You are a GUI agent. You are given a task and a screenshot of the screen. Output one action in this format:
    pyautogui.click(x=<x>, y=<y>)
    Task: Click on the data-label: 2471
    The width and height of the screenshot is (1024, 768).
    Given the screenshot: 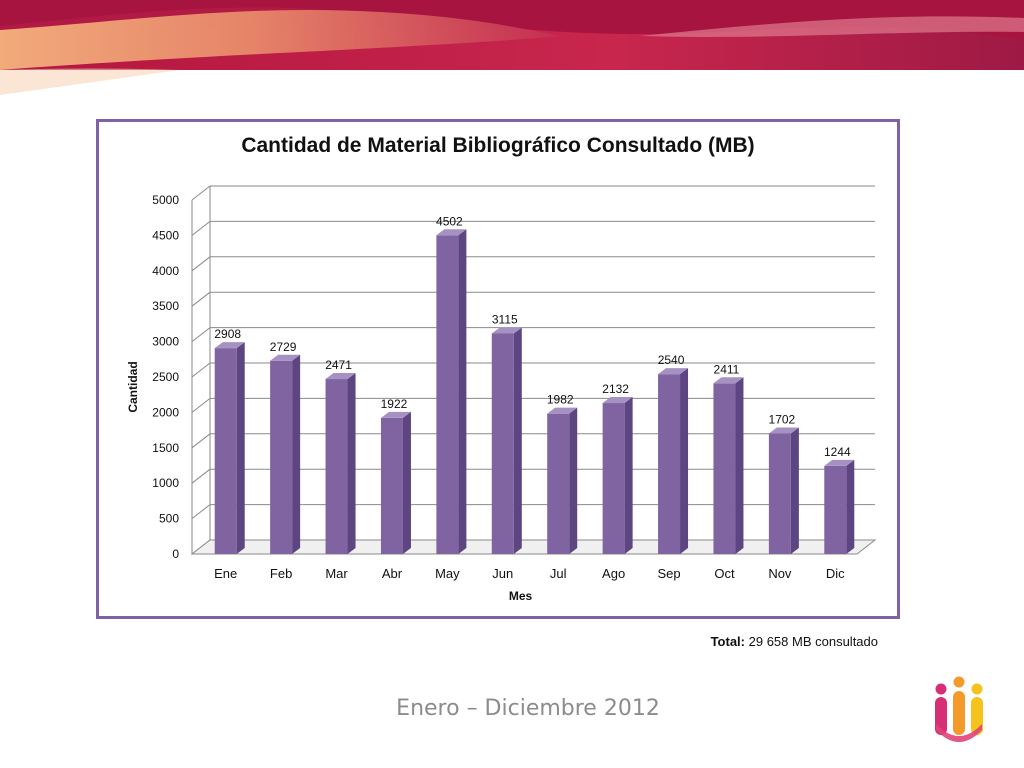 What is the action you would take?
    pyautogui.click(x=338, y=365)
    